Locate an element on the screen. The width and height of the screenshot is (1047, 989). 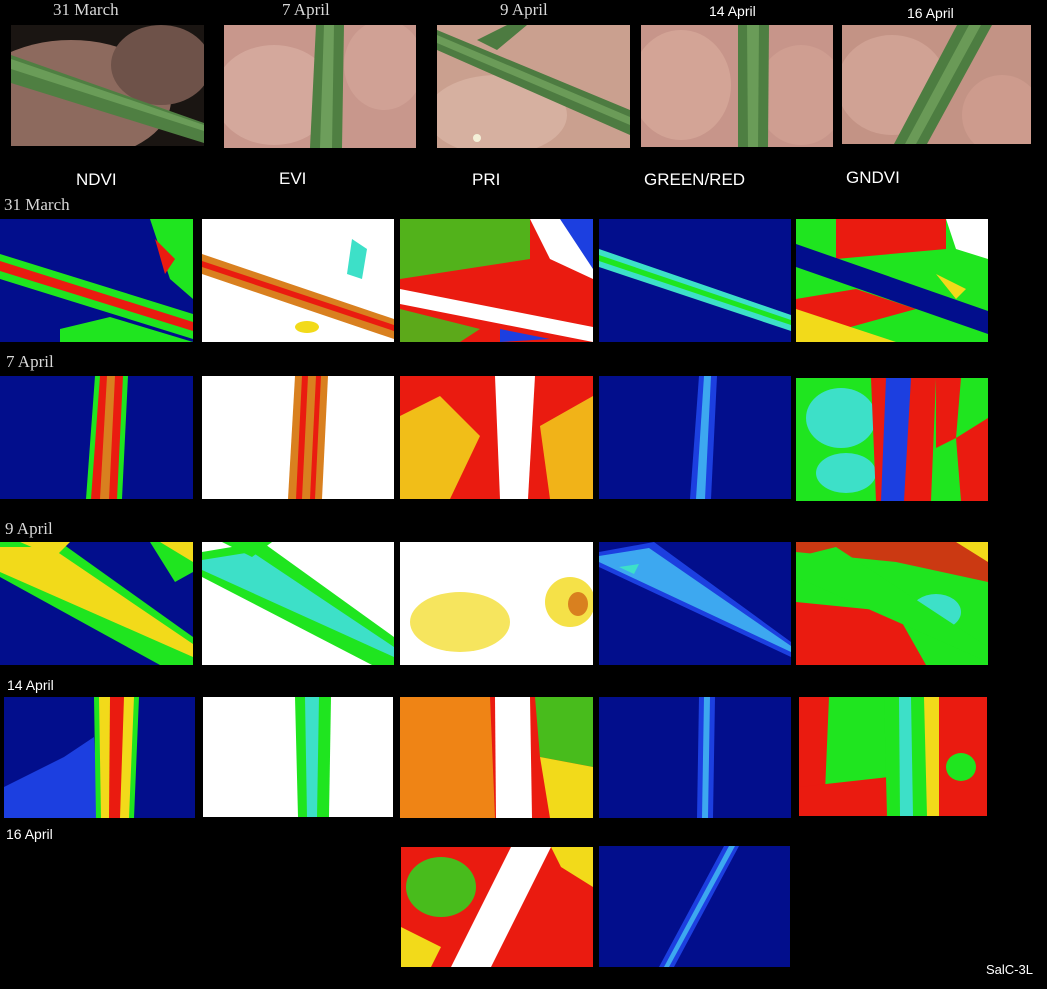
column-header: GREEN/RED is located at coordinates (695, 179).